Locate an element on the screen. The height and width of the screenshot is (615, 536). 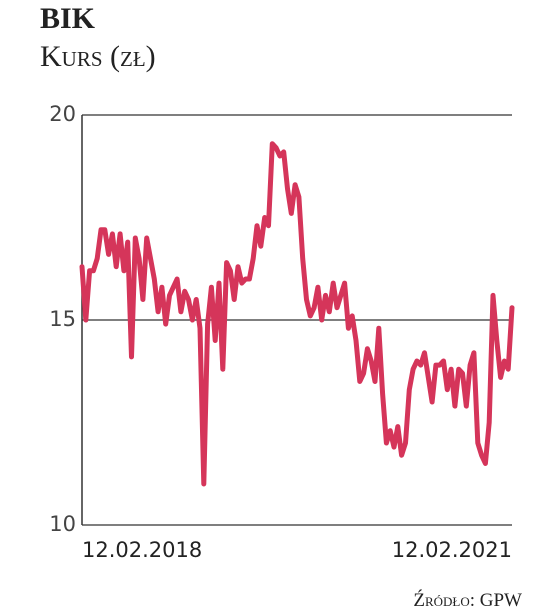
x-tick-label: 12.02.2018 is located at coordinates (142, 550).